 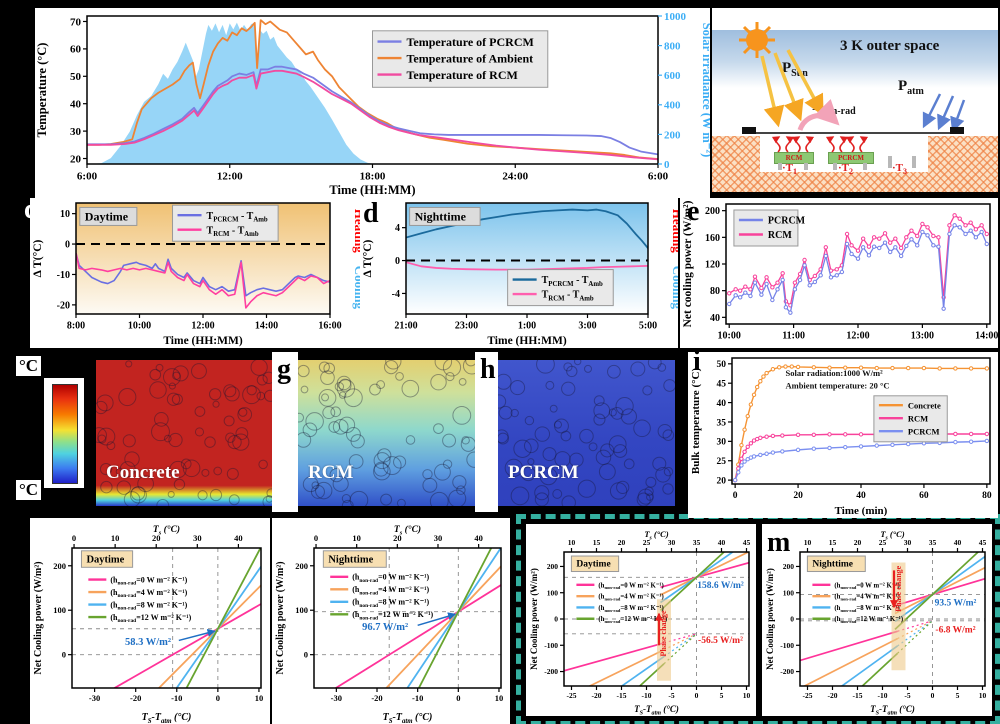 What do you see at coordinates (858, 695) in the screenshot?
I see `svg-text: -15` at bounding box center [858, 695].